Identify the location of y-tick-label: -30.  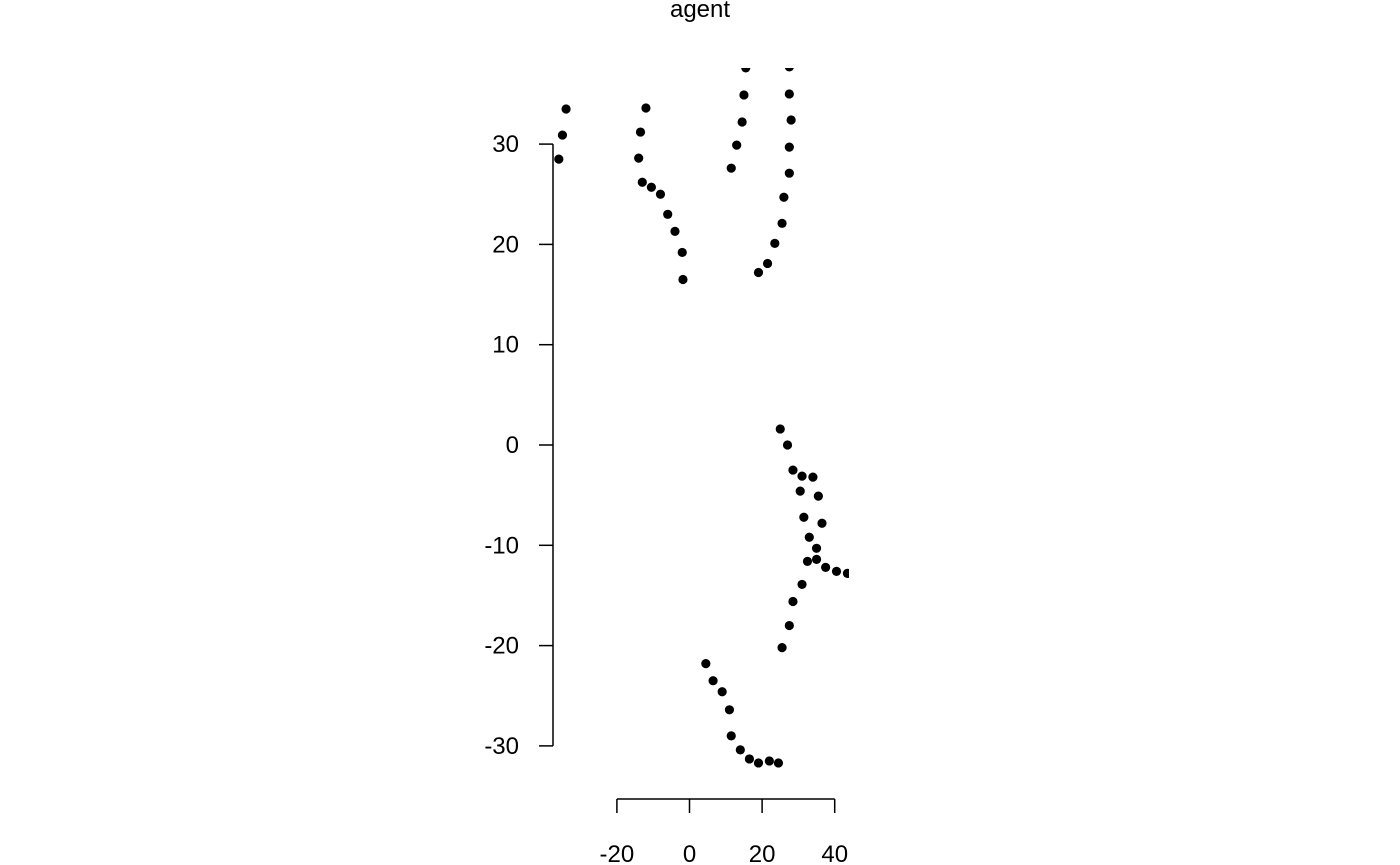
(501, 746).